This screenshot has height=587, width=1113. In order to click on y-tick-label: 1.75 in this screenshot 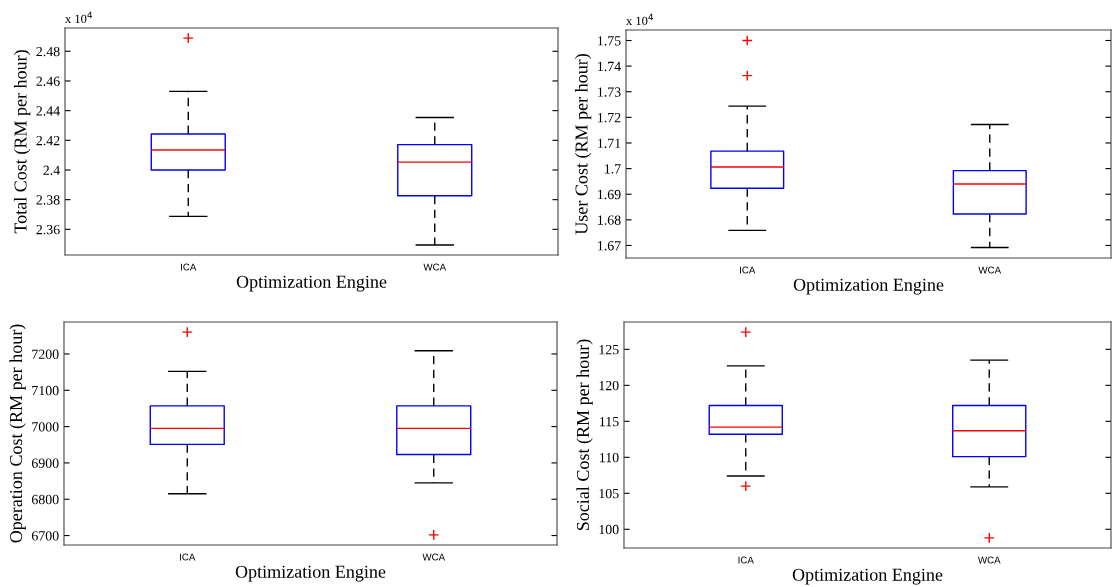, I will do `click(609, 41)`.